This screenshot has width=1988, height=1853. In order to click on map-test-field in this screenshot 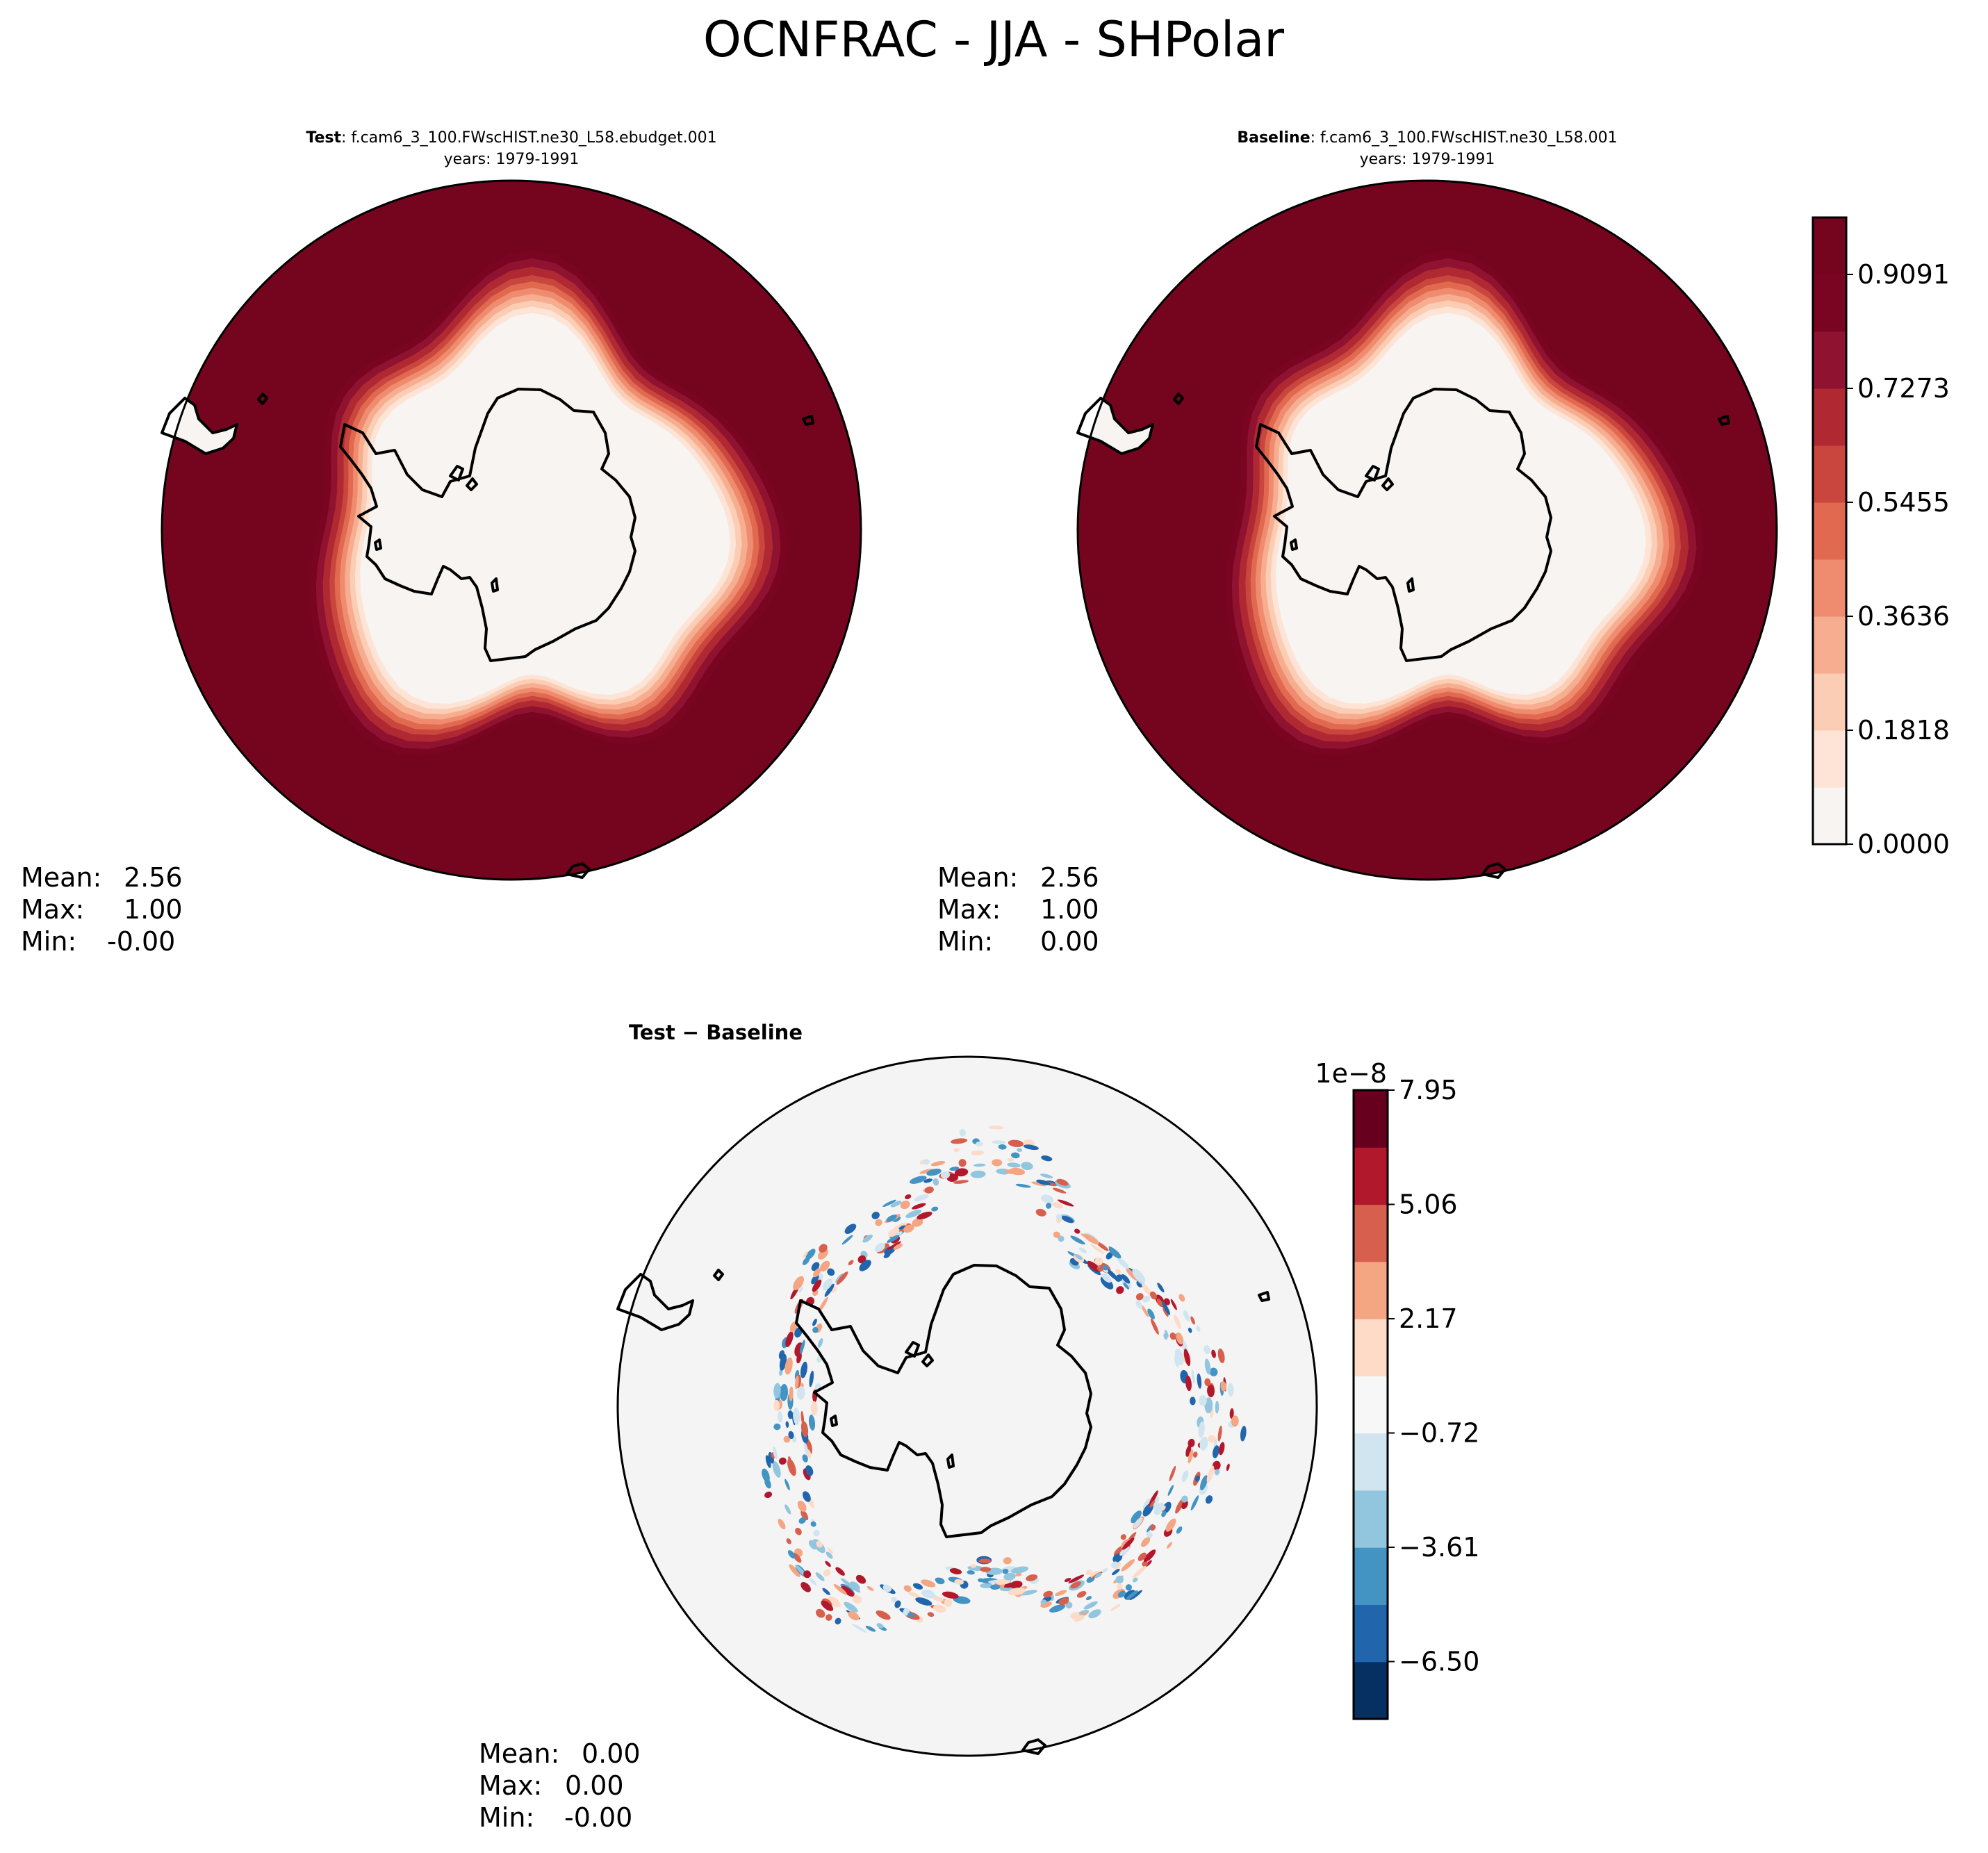, I will do `click(511, 530)`.